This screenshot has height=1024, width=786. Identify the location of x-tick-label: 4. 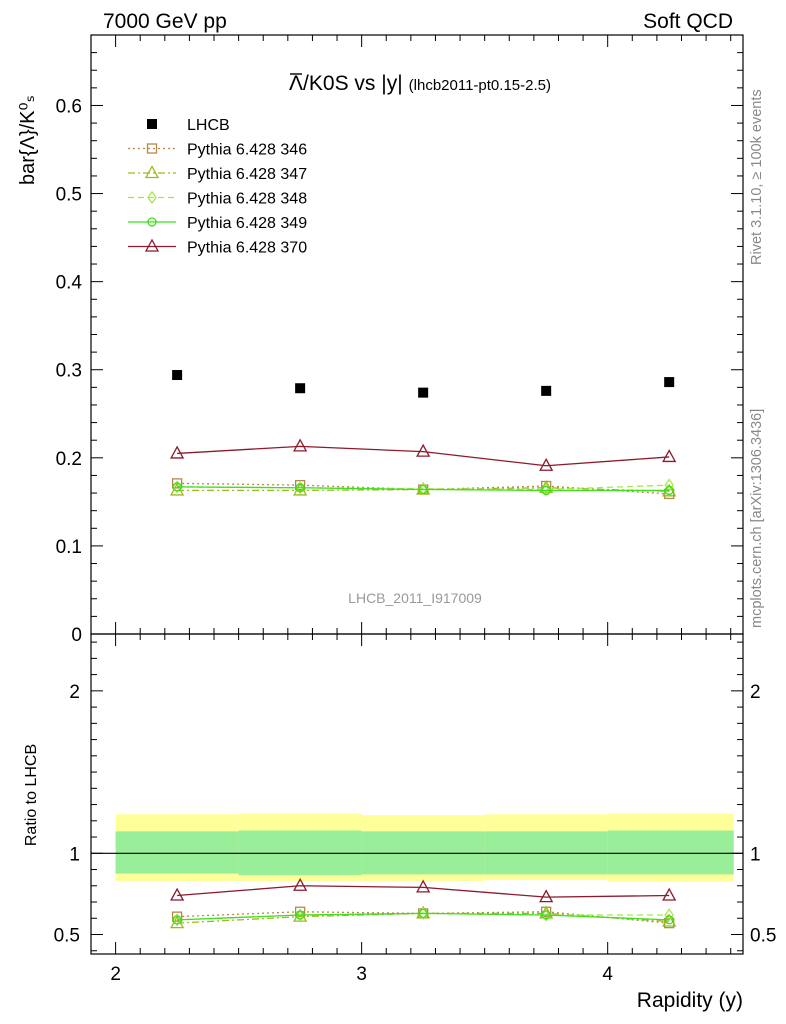
(607, 974).